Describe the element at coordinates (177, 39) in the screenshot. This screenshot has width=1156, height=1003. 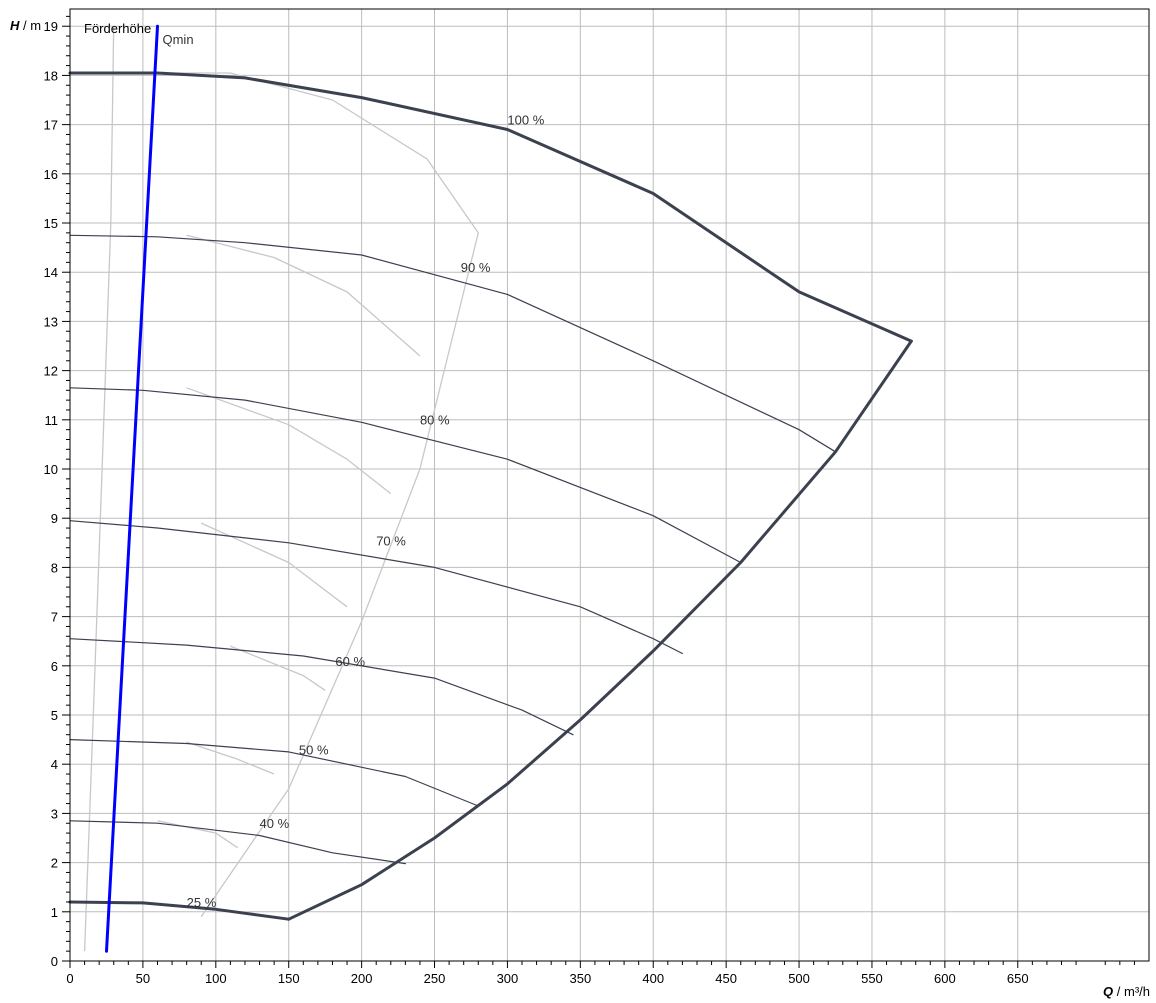
I see `qmin-label: Qmin` at that location.